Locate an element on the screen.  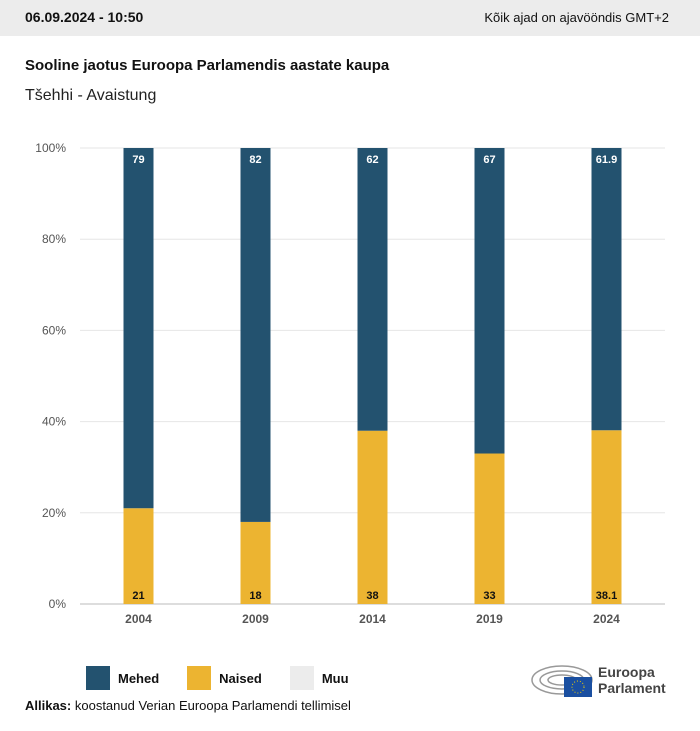
data-label: 61.9 is located at coordinates (606, 160).